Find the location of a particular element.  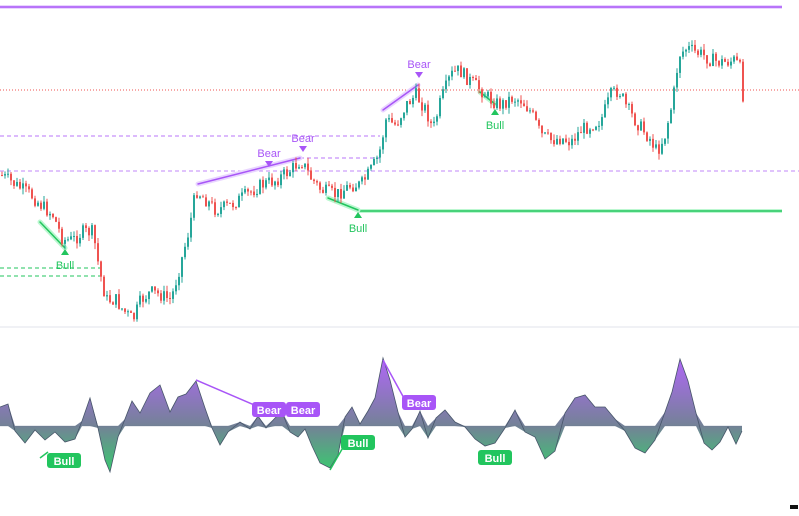

oscillator-negative-area is located at coordinates (371, 449).